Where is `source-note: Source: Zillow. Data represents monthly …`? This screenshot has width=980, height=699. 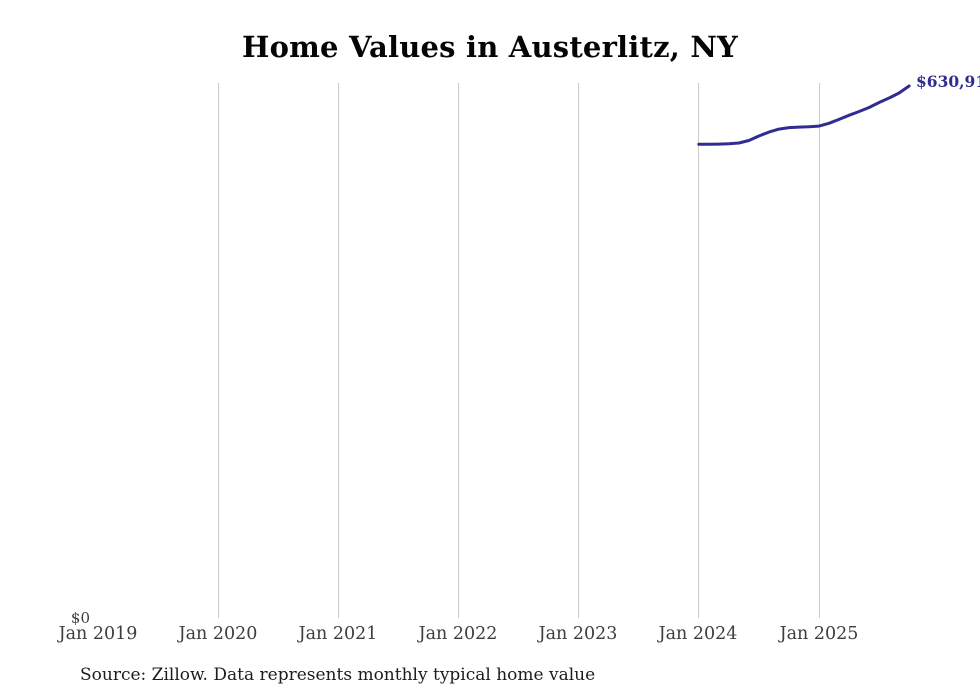 source-note: Source: Zillow. Data represents monthly … is located at coordinates (338, 675).